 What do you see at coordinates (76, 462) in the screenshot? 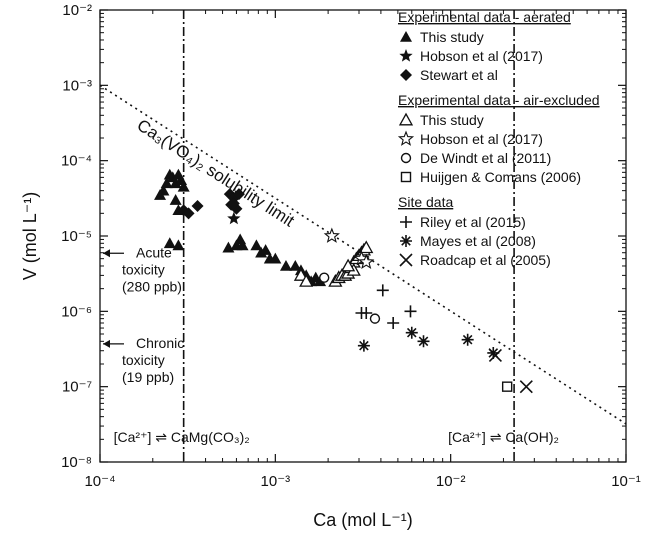
I see `y-tick-label: 10⁻⁸` at bounding box center [76, 462].